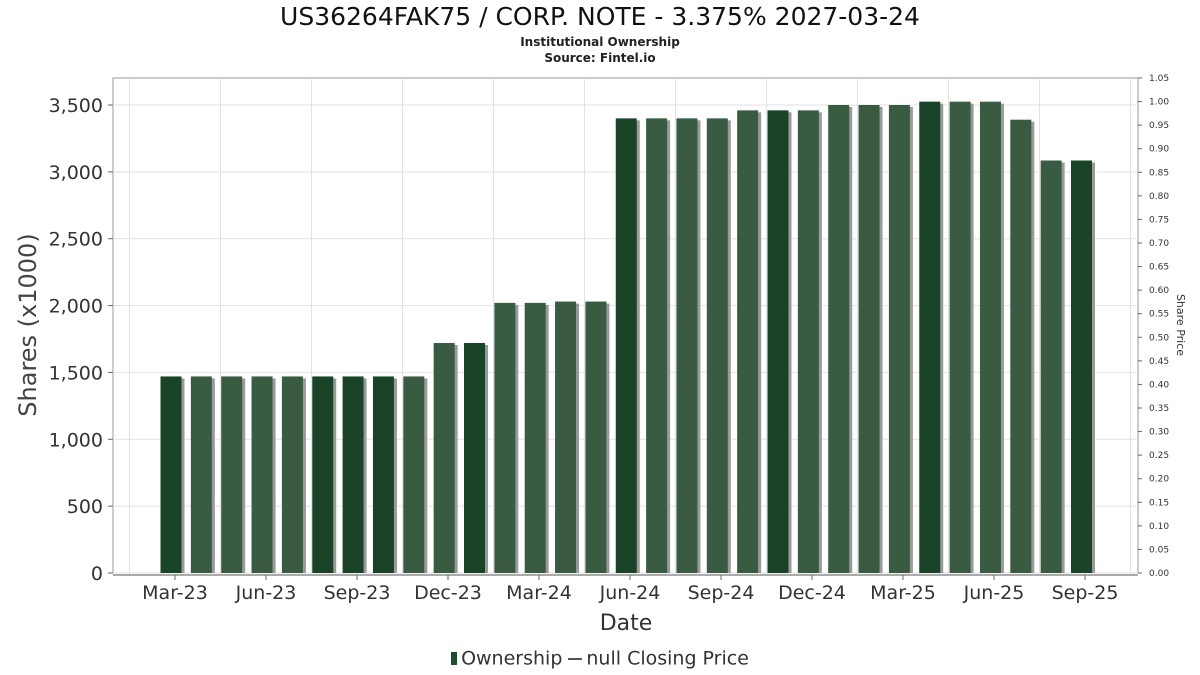 The image size is (1200, 675). I want to click on y-tick-label: 3,500, so click(76, 106).